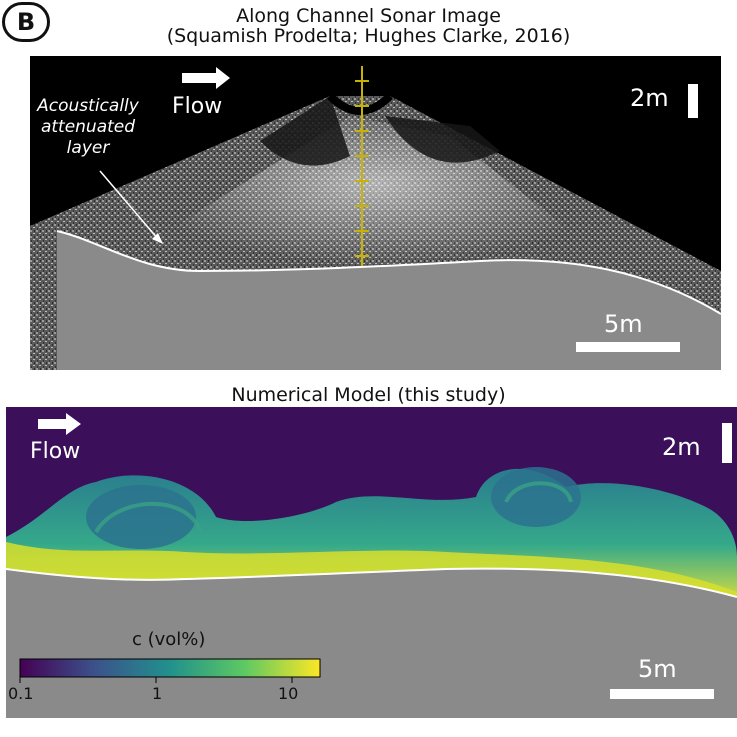  I want to click on sonar-centre-ticks, so click(362, 168).